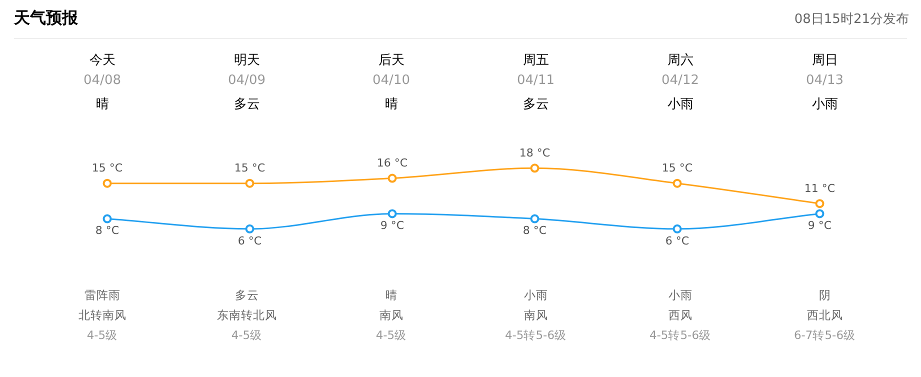  I want to click on x-tick-label: 明天, so click(246, 60).